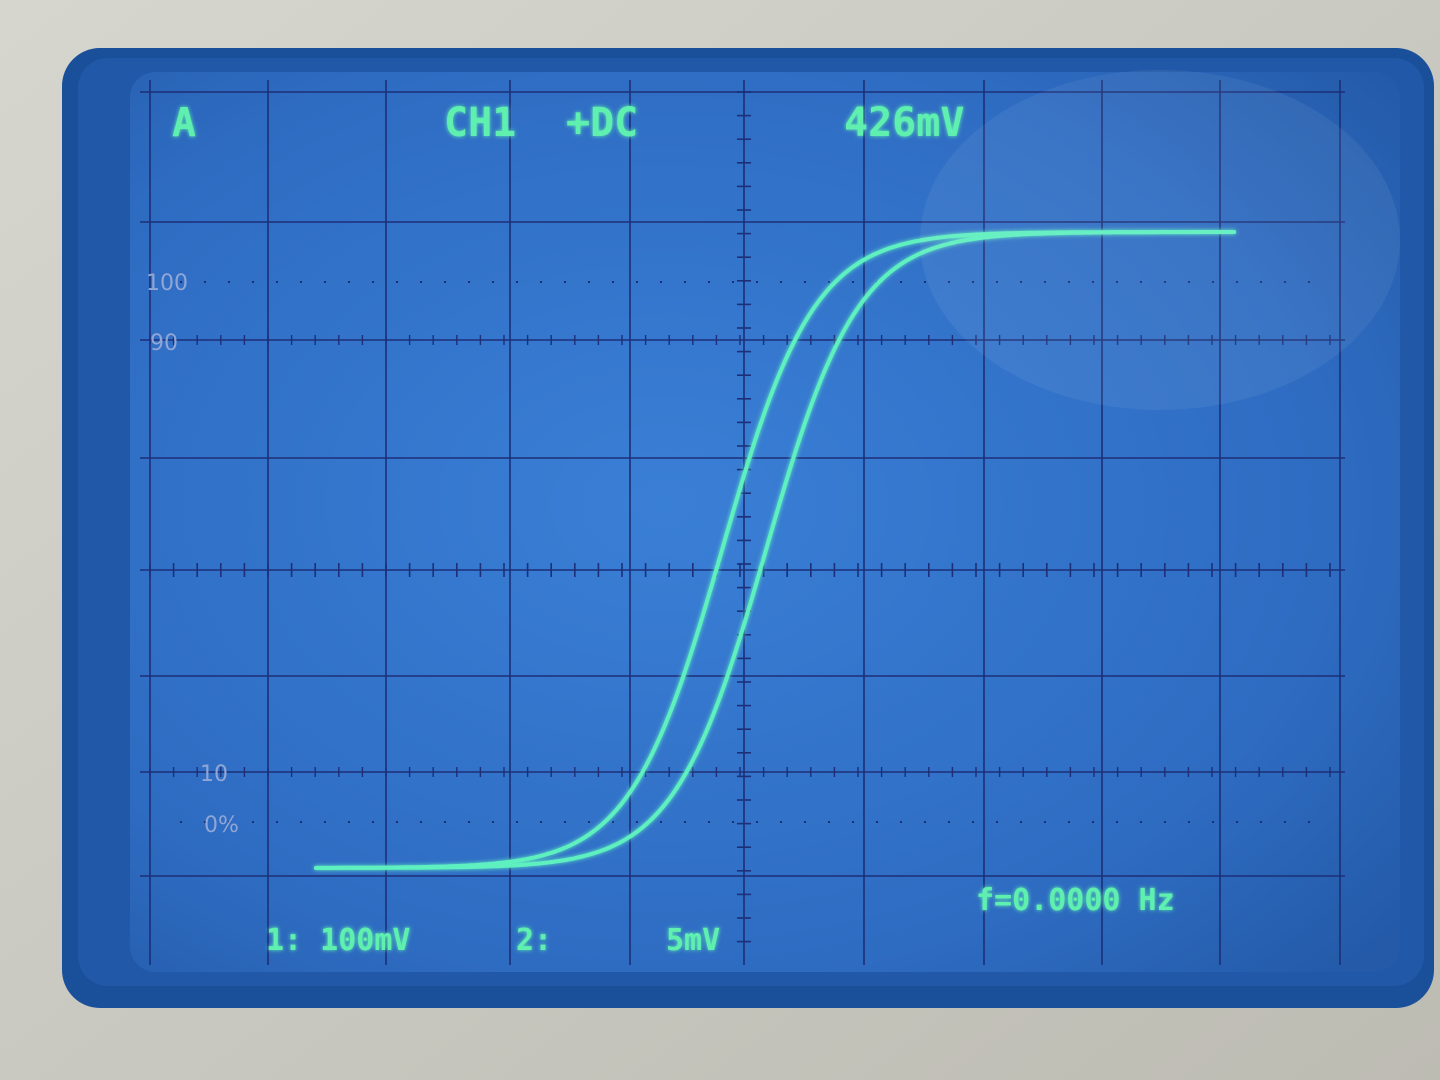  Describe the element at coordinates (164, 343) in the screenshot. I see `graticule-label-90: 90` at that location.